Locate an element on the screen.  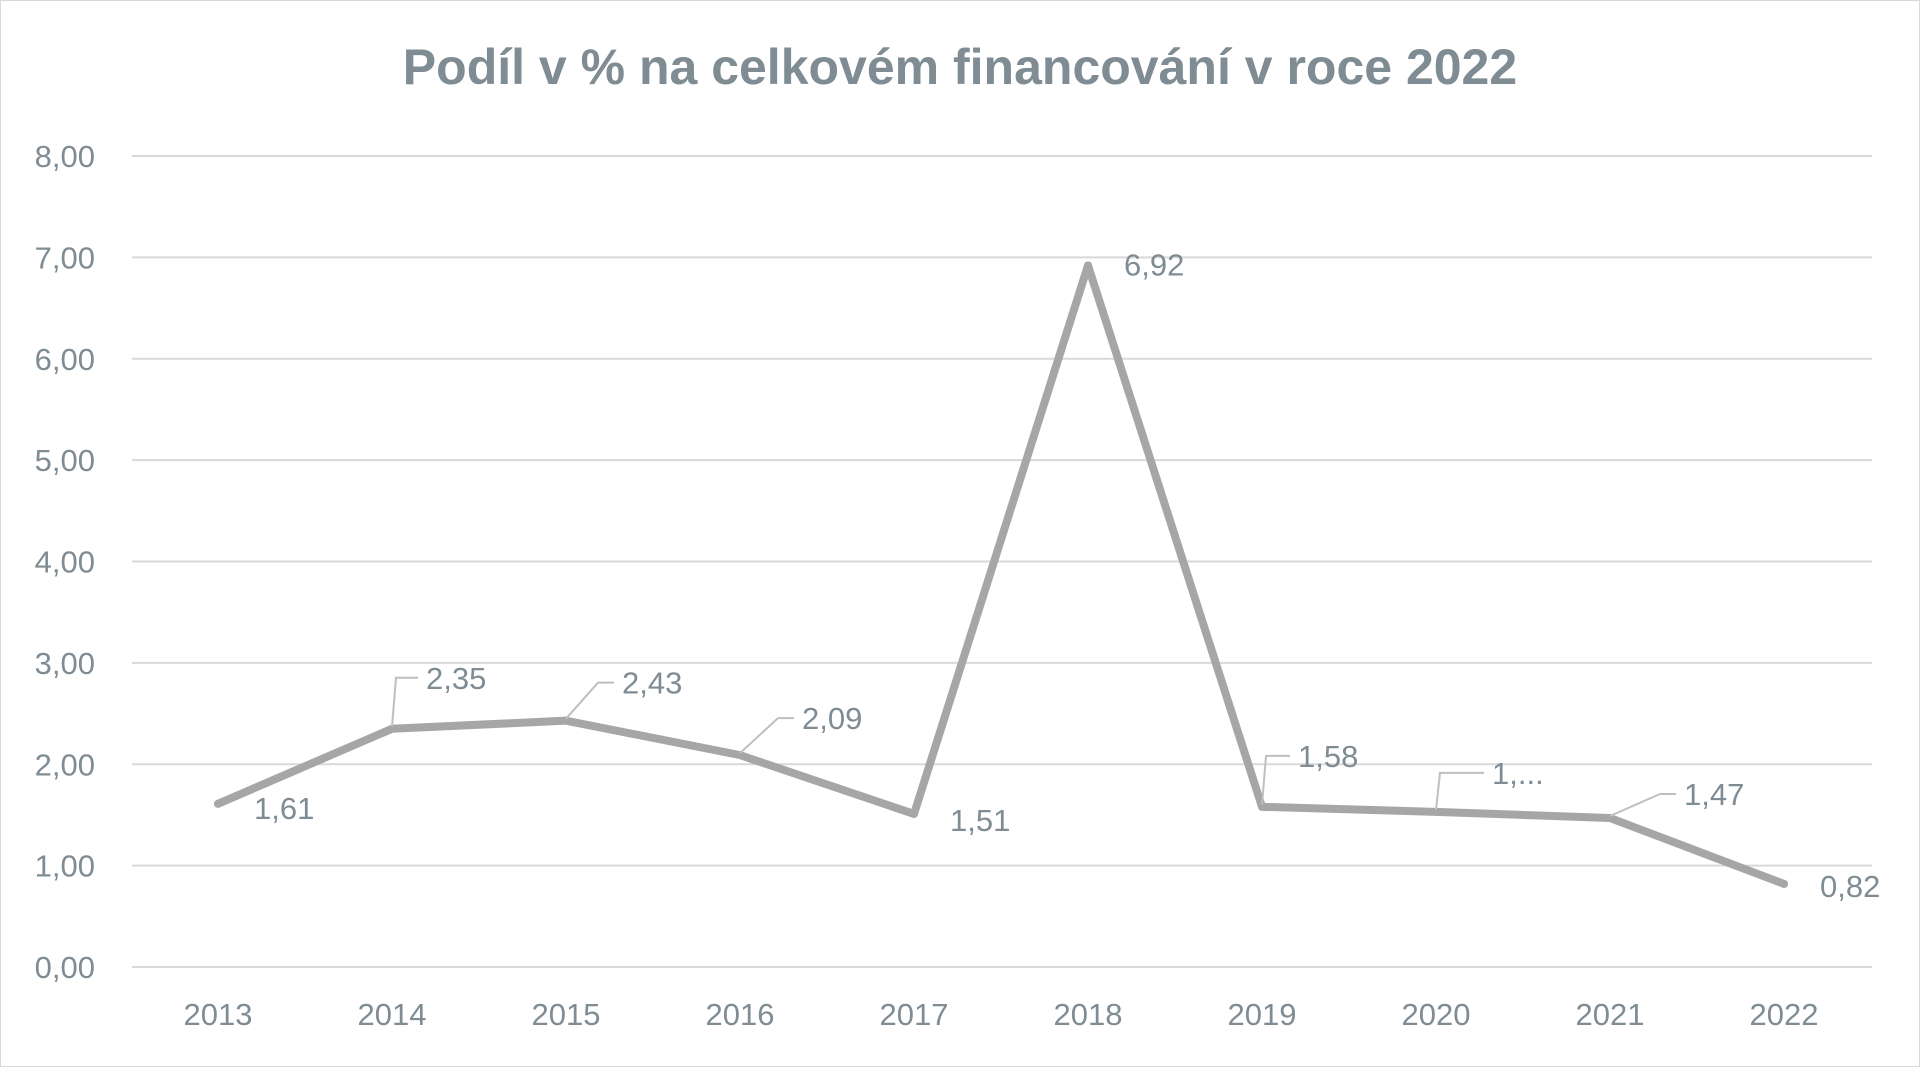
y-tick-label: 6,00 is located at coordinates (65, 359).